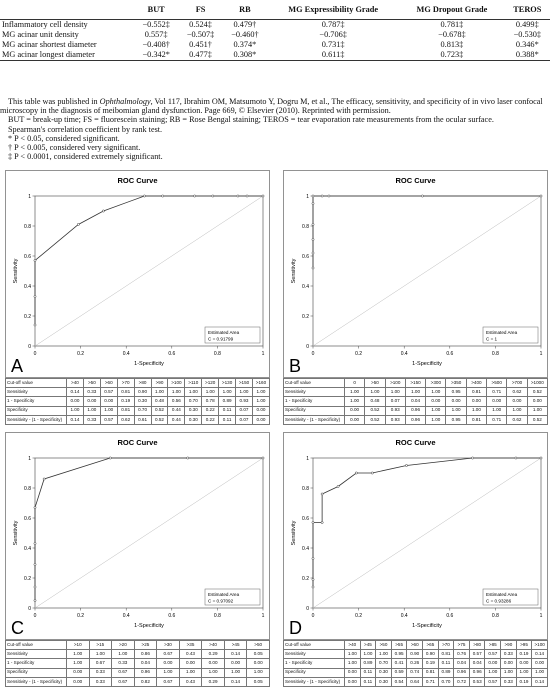 The height and width of the screenshot is (692, 550). I want to click on table-cell: 0.524‡, so click(200, 25).